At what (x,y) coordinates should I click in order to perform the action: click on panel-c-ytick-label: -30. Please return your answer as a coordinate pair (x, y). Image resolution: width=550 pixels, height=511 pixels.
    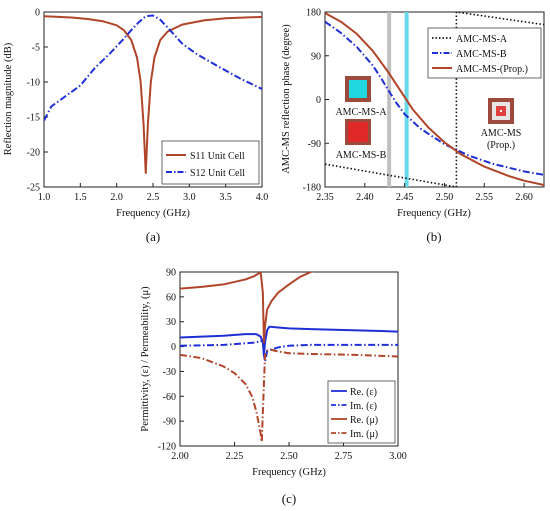
    Looking at the image, I should click on (169, 372).